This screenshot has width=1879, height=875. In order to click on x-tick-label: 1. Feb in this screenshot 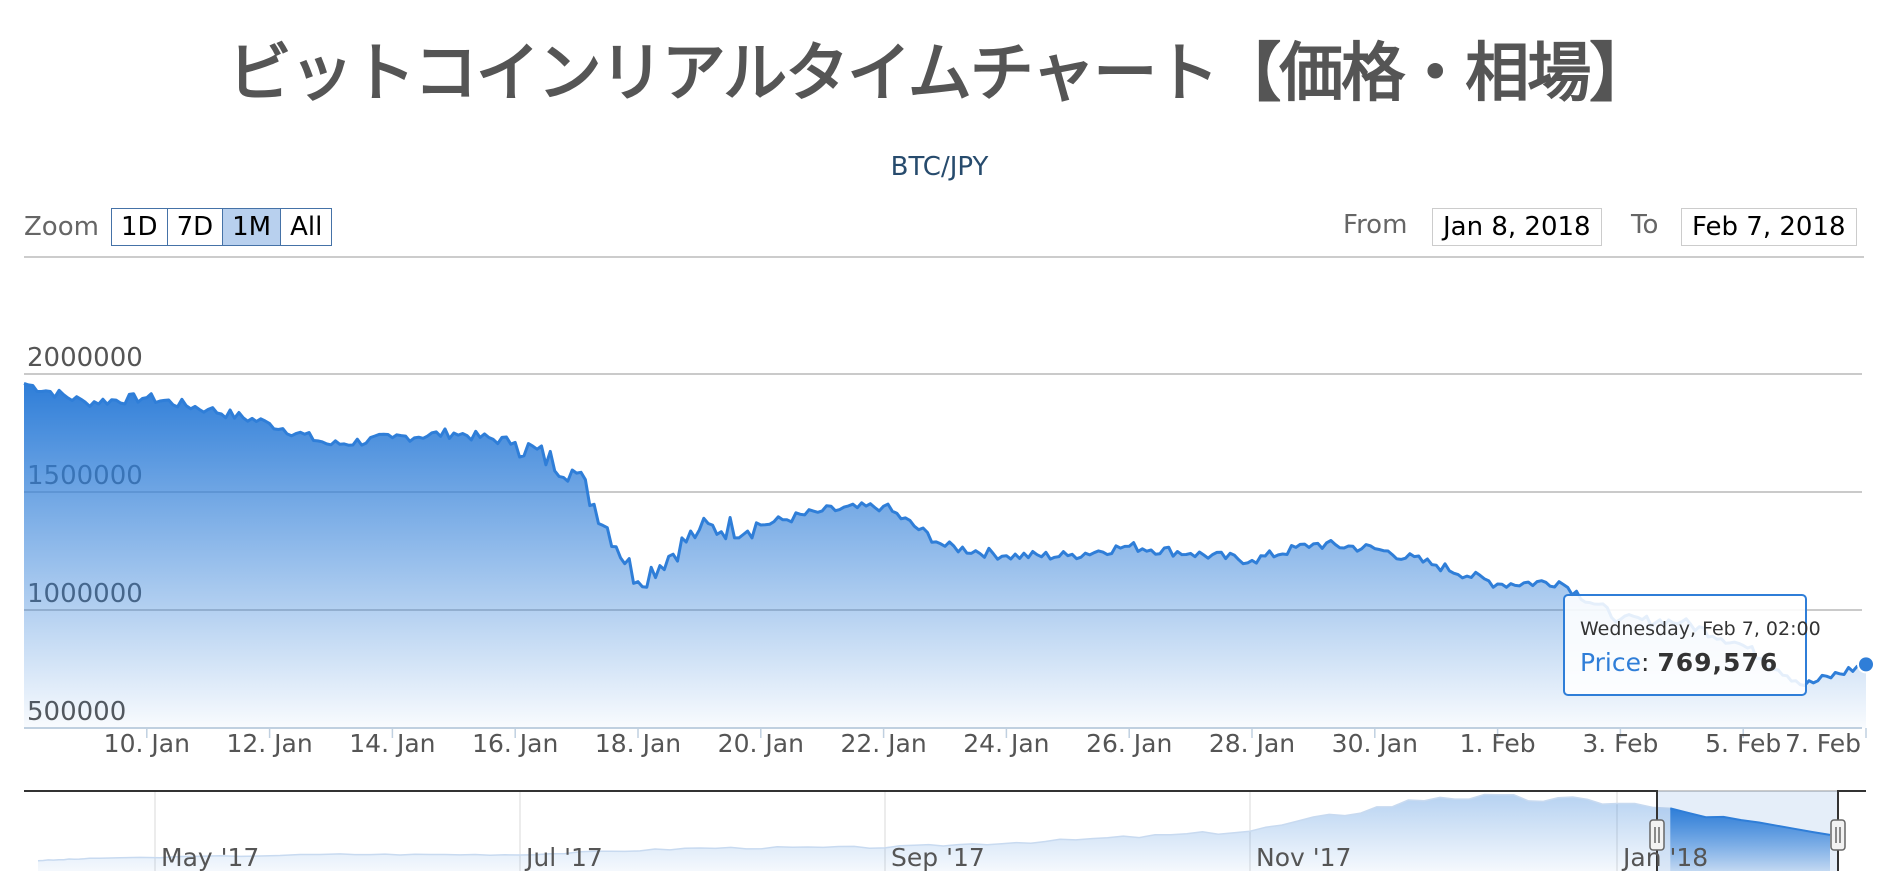, I will do `click(1498, 743)`.